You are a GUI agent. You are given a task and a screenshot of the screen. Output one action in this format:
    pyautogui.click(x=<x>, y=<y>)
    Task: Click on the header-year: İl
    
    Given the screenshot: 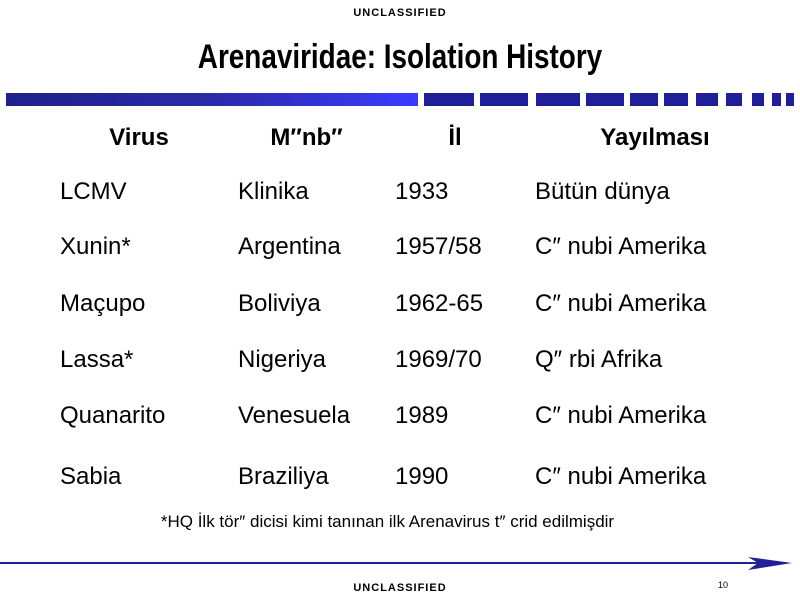 What is the action you would take?
    pyautogui.click(x=455, y=137)
    